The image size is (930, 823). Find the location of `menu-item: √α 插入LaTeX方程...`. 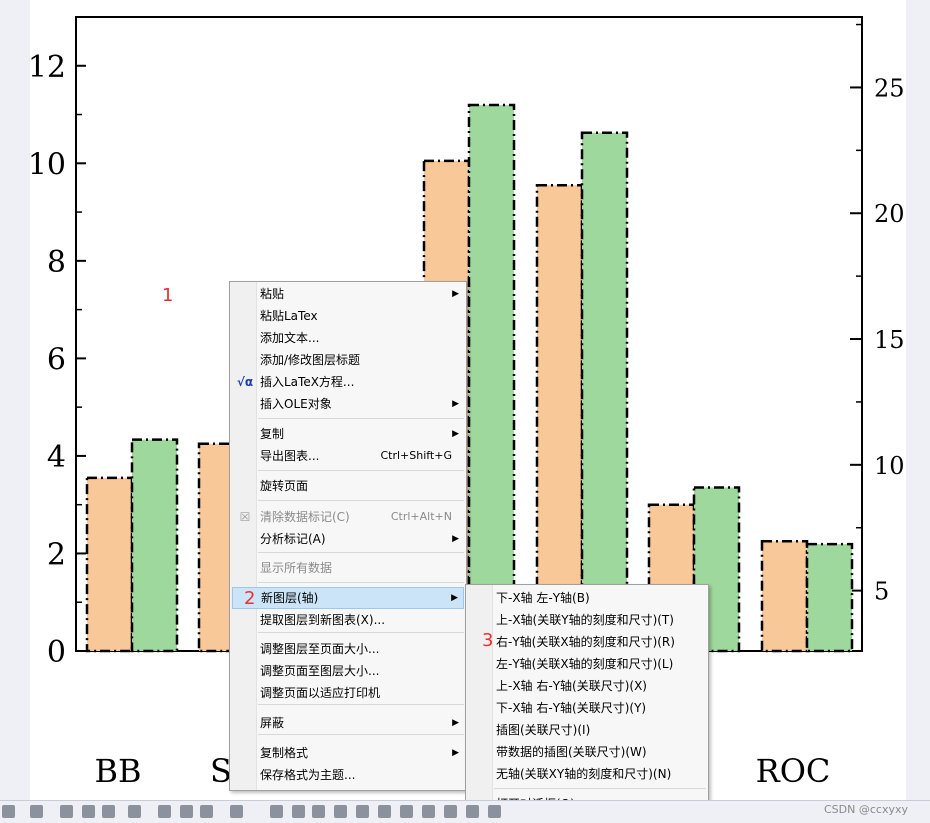

menu-item: √α 插入LaTeX方程... is located at coordinates (348, 382).